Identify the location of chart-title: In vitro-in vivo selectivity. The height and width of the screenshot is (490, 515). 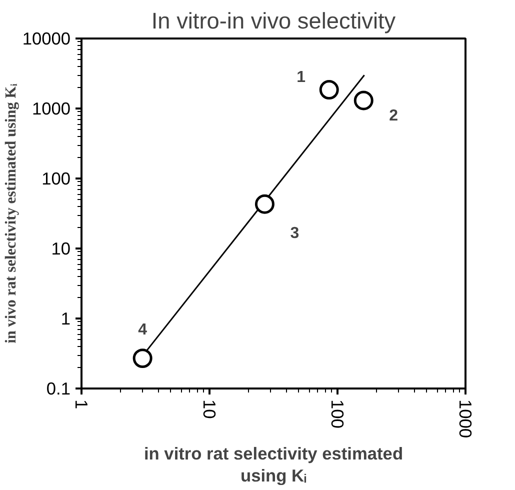
(273, 21).